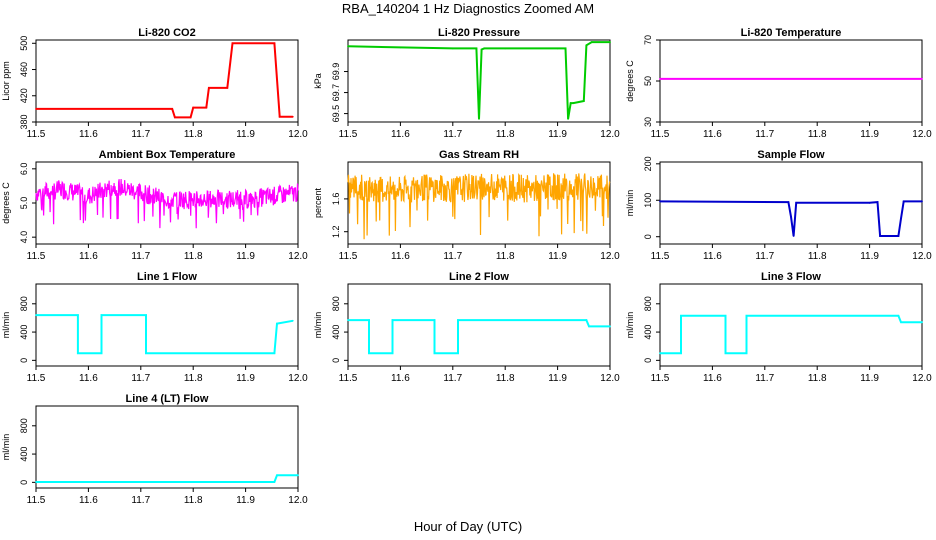 The height and width of the screenshot is (540, 936). I want to click on y-tick-label: 69.7, so click(336, 93).